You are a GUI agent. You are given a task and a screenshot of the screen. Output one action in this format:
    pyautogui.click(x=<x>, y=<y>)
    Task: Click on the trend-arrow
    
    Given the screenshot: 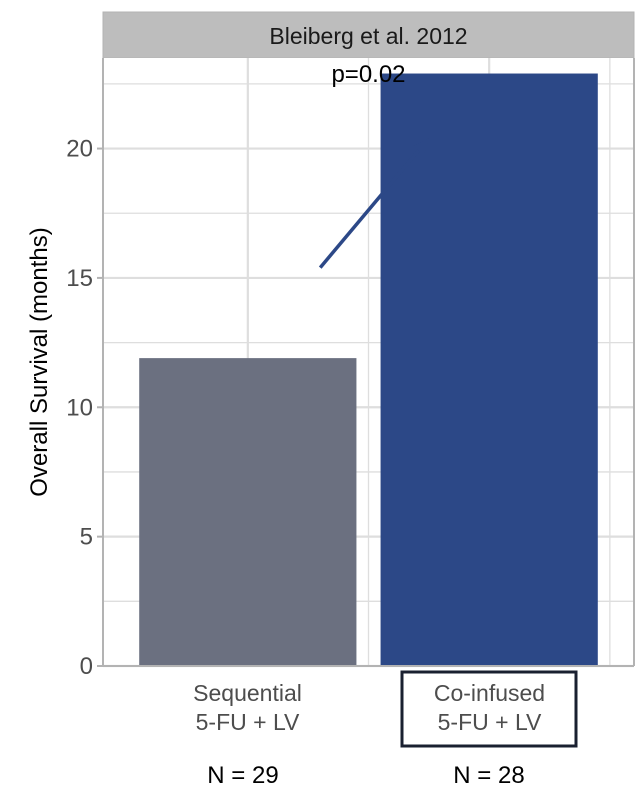 What is the action you would take?
    pyautogui.click(x=373, y=203)
    